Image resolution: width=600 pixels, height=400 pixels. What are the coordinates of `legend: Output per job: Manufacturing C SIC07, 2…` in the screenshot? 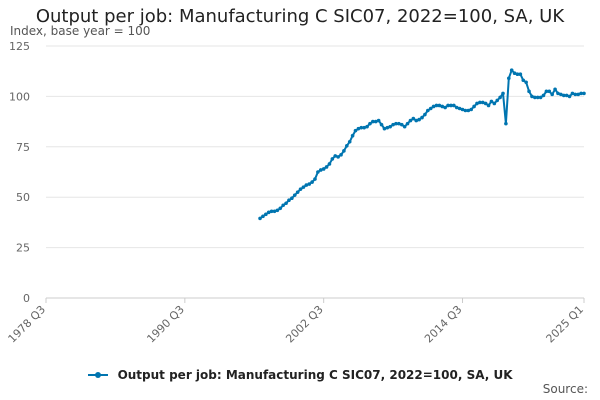 It's located at (300, 373).